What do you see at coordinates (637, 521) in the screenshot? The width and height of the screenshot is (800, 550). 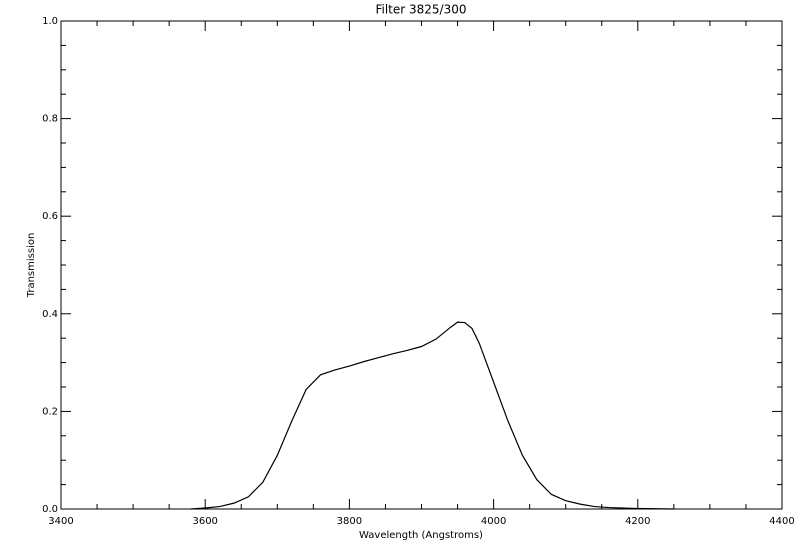 I see `x-tick-label: 4200` at bounding box center [637, 521].